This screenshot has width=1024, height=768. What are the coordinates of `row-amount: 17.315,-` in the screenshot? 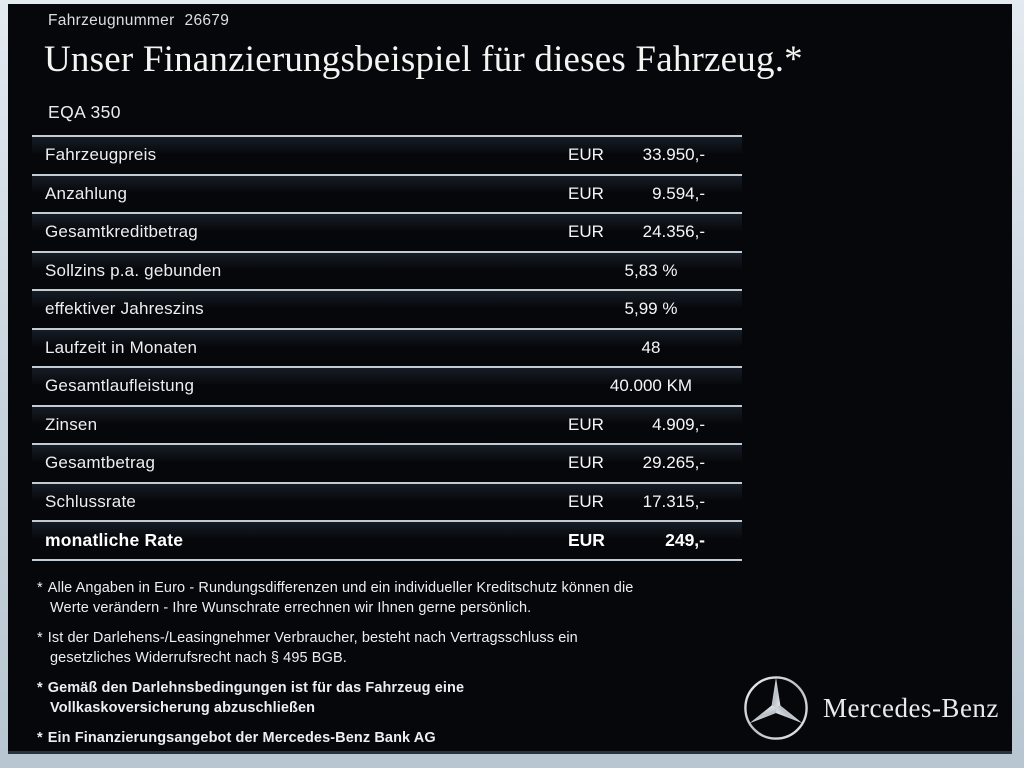 It's located at (673, 501).